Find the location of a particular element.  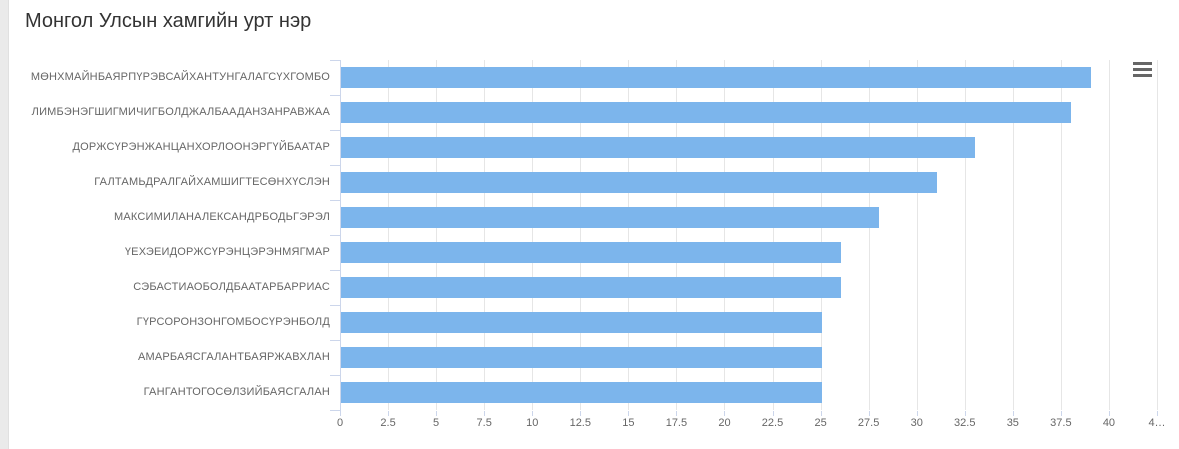

x-axis-tick-label: 15 is located at coordinates (628, 423).